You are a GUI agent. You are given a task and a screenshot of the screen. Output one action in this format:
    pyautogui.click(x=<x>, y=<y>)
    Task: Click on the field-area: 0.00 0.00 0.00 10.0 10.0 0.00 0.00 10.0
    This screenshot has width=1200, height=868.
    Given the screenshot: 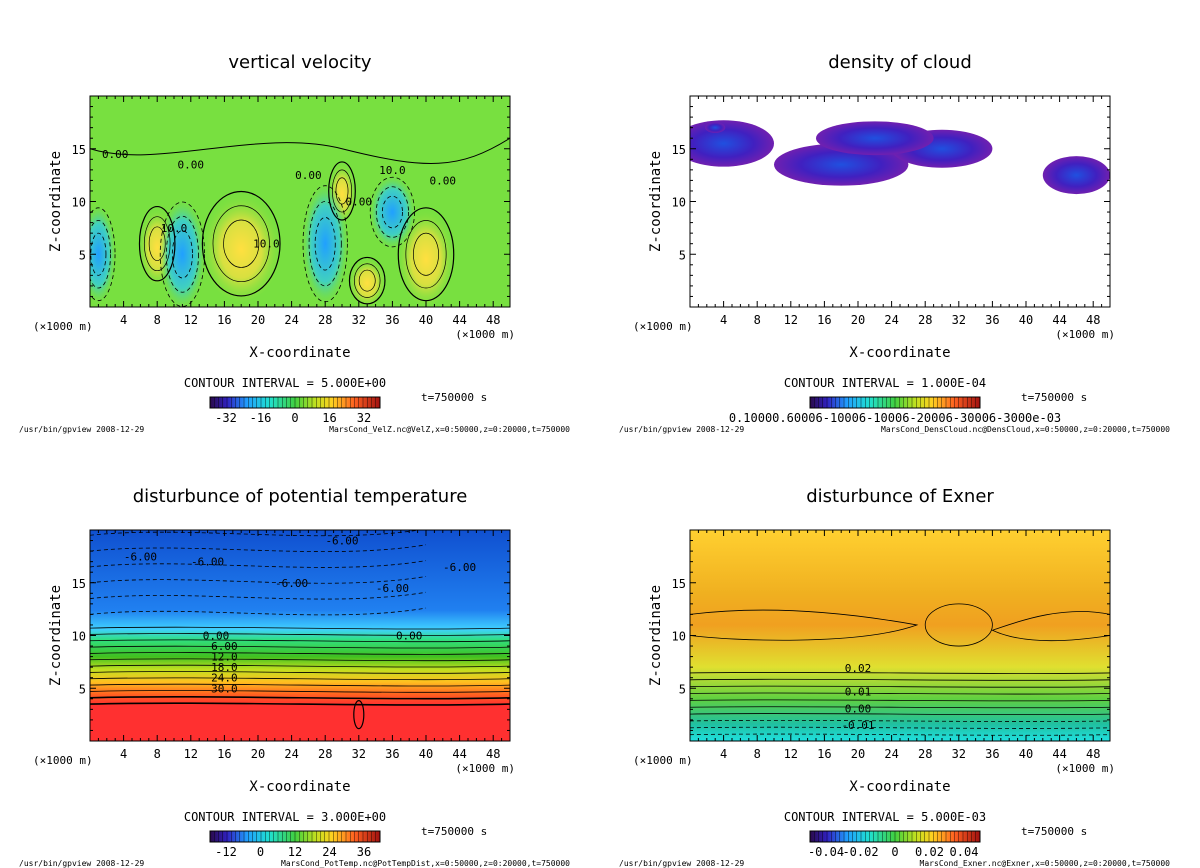 What is the action you would take?
    pyautogui.click(x=300, y=201)
    